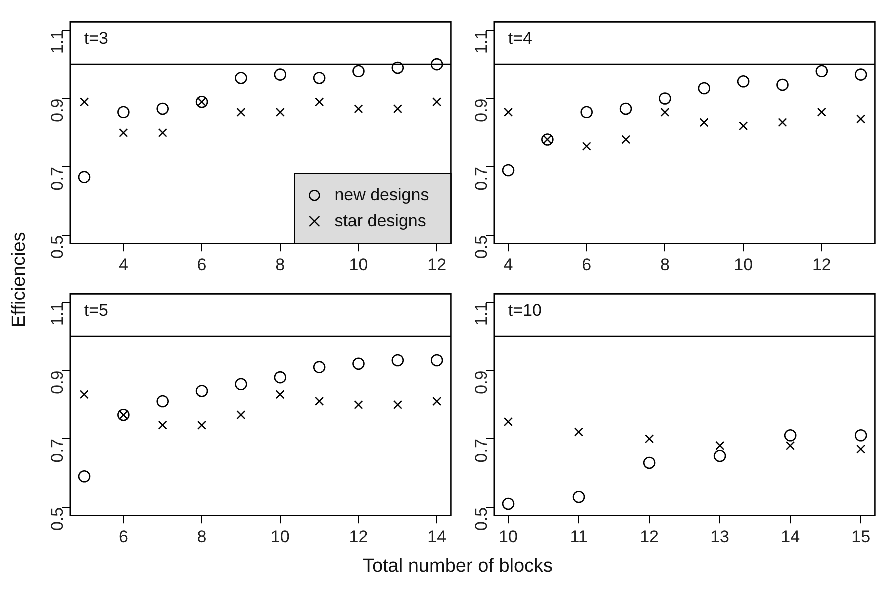 The height and width of the screenshot is (590, 890). Describe the element at coordinates (720, 536) in the screenshot. I see `x-tick-label: 13` at that location.